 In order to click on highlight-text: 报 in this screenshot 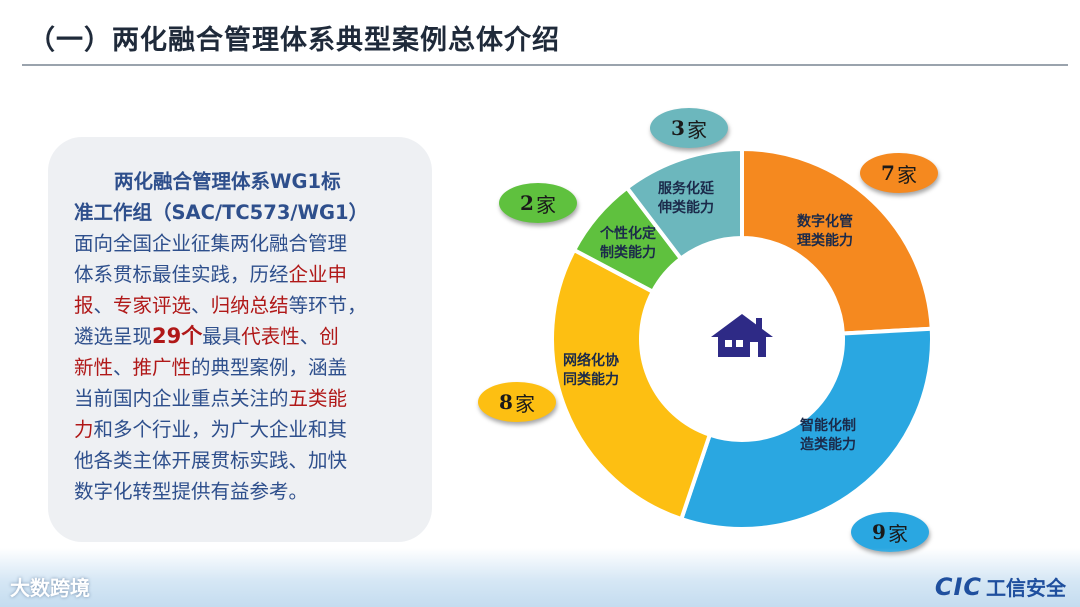, I will do `click(84, 305)`.